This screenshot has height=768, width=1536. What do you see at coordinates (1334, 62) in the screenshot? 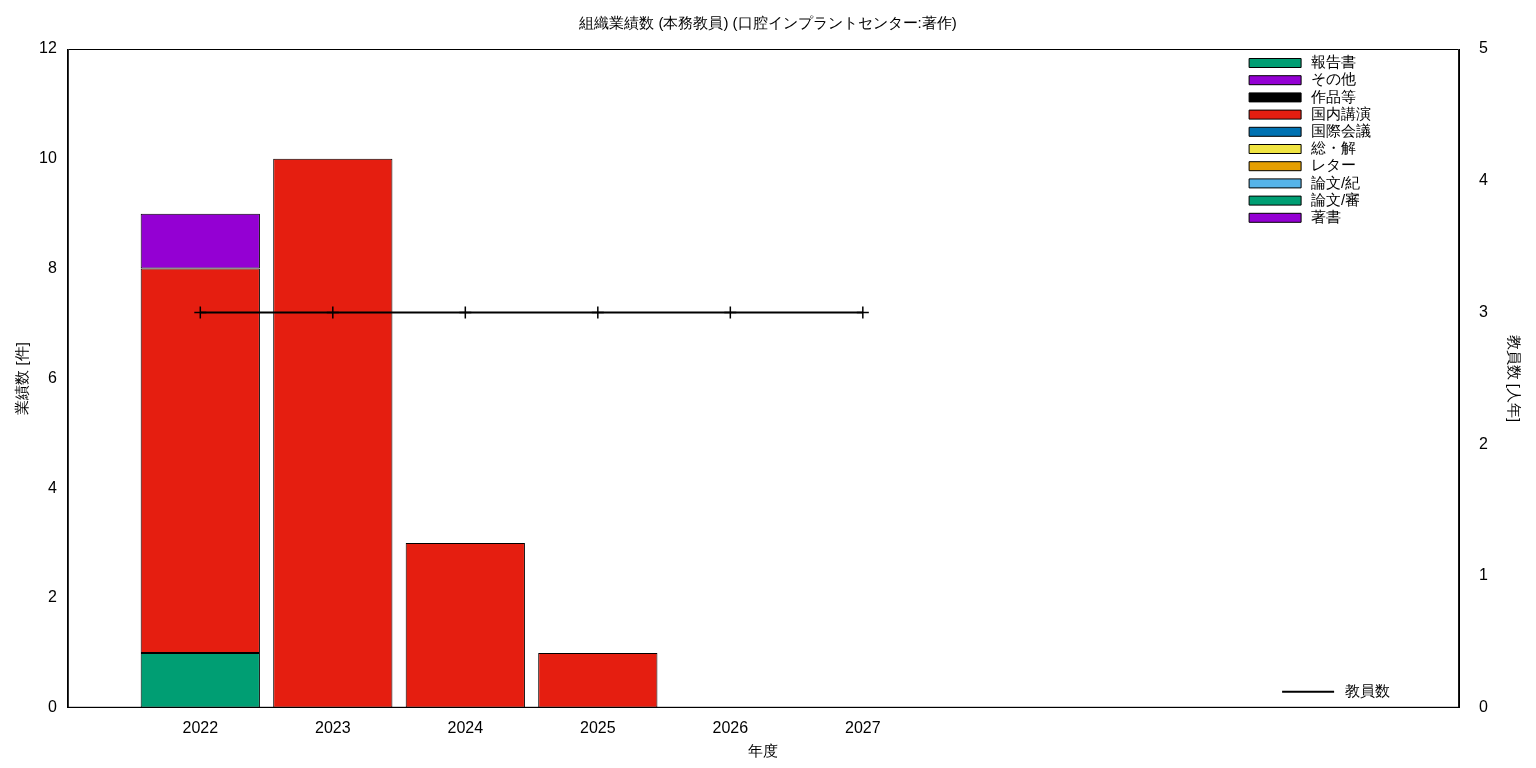
I see `legend-label: 報告書` at bounding box center [1334, 62].